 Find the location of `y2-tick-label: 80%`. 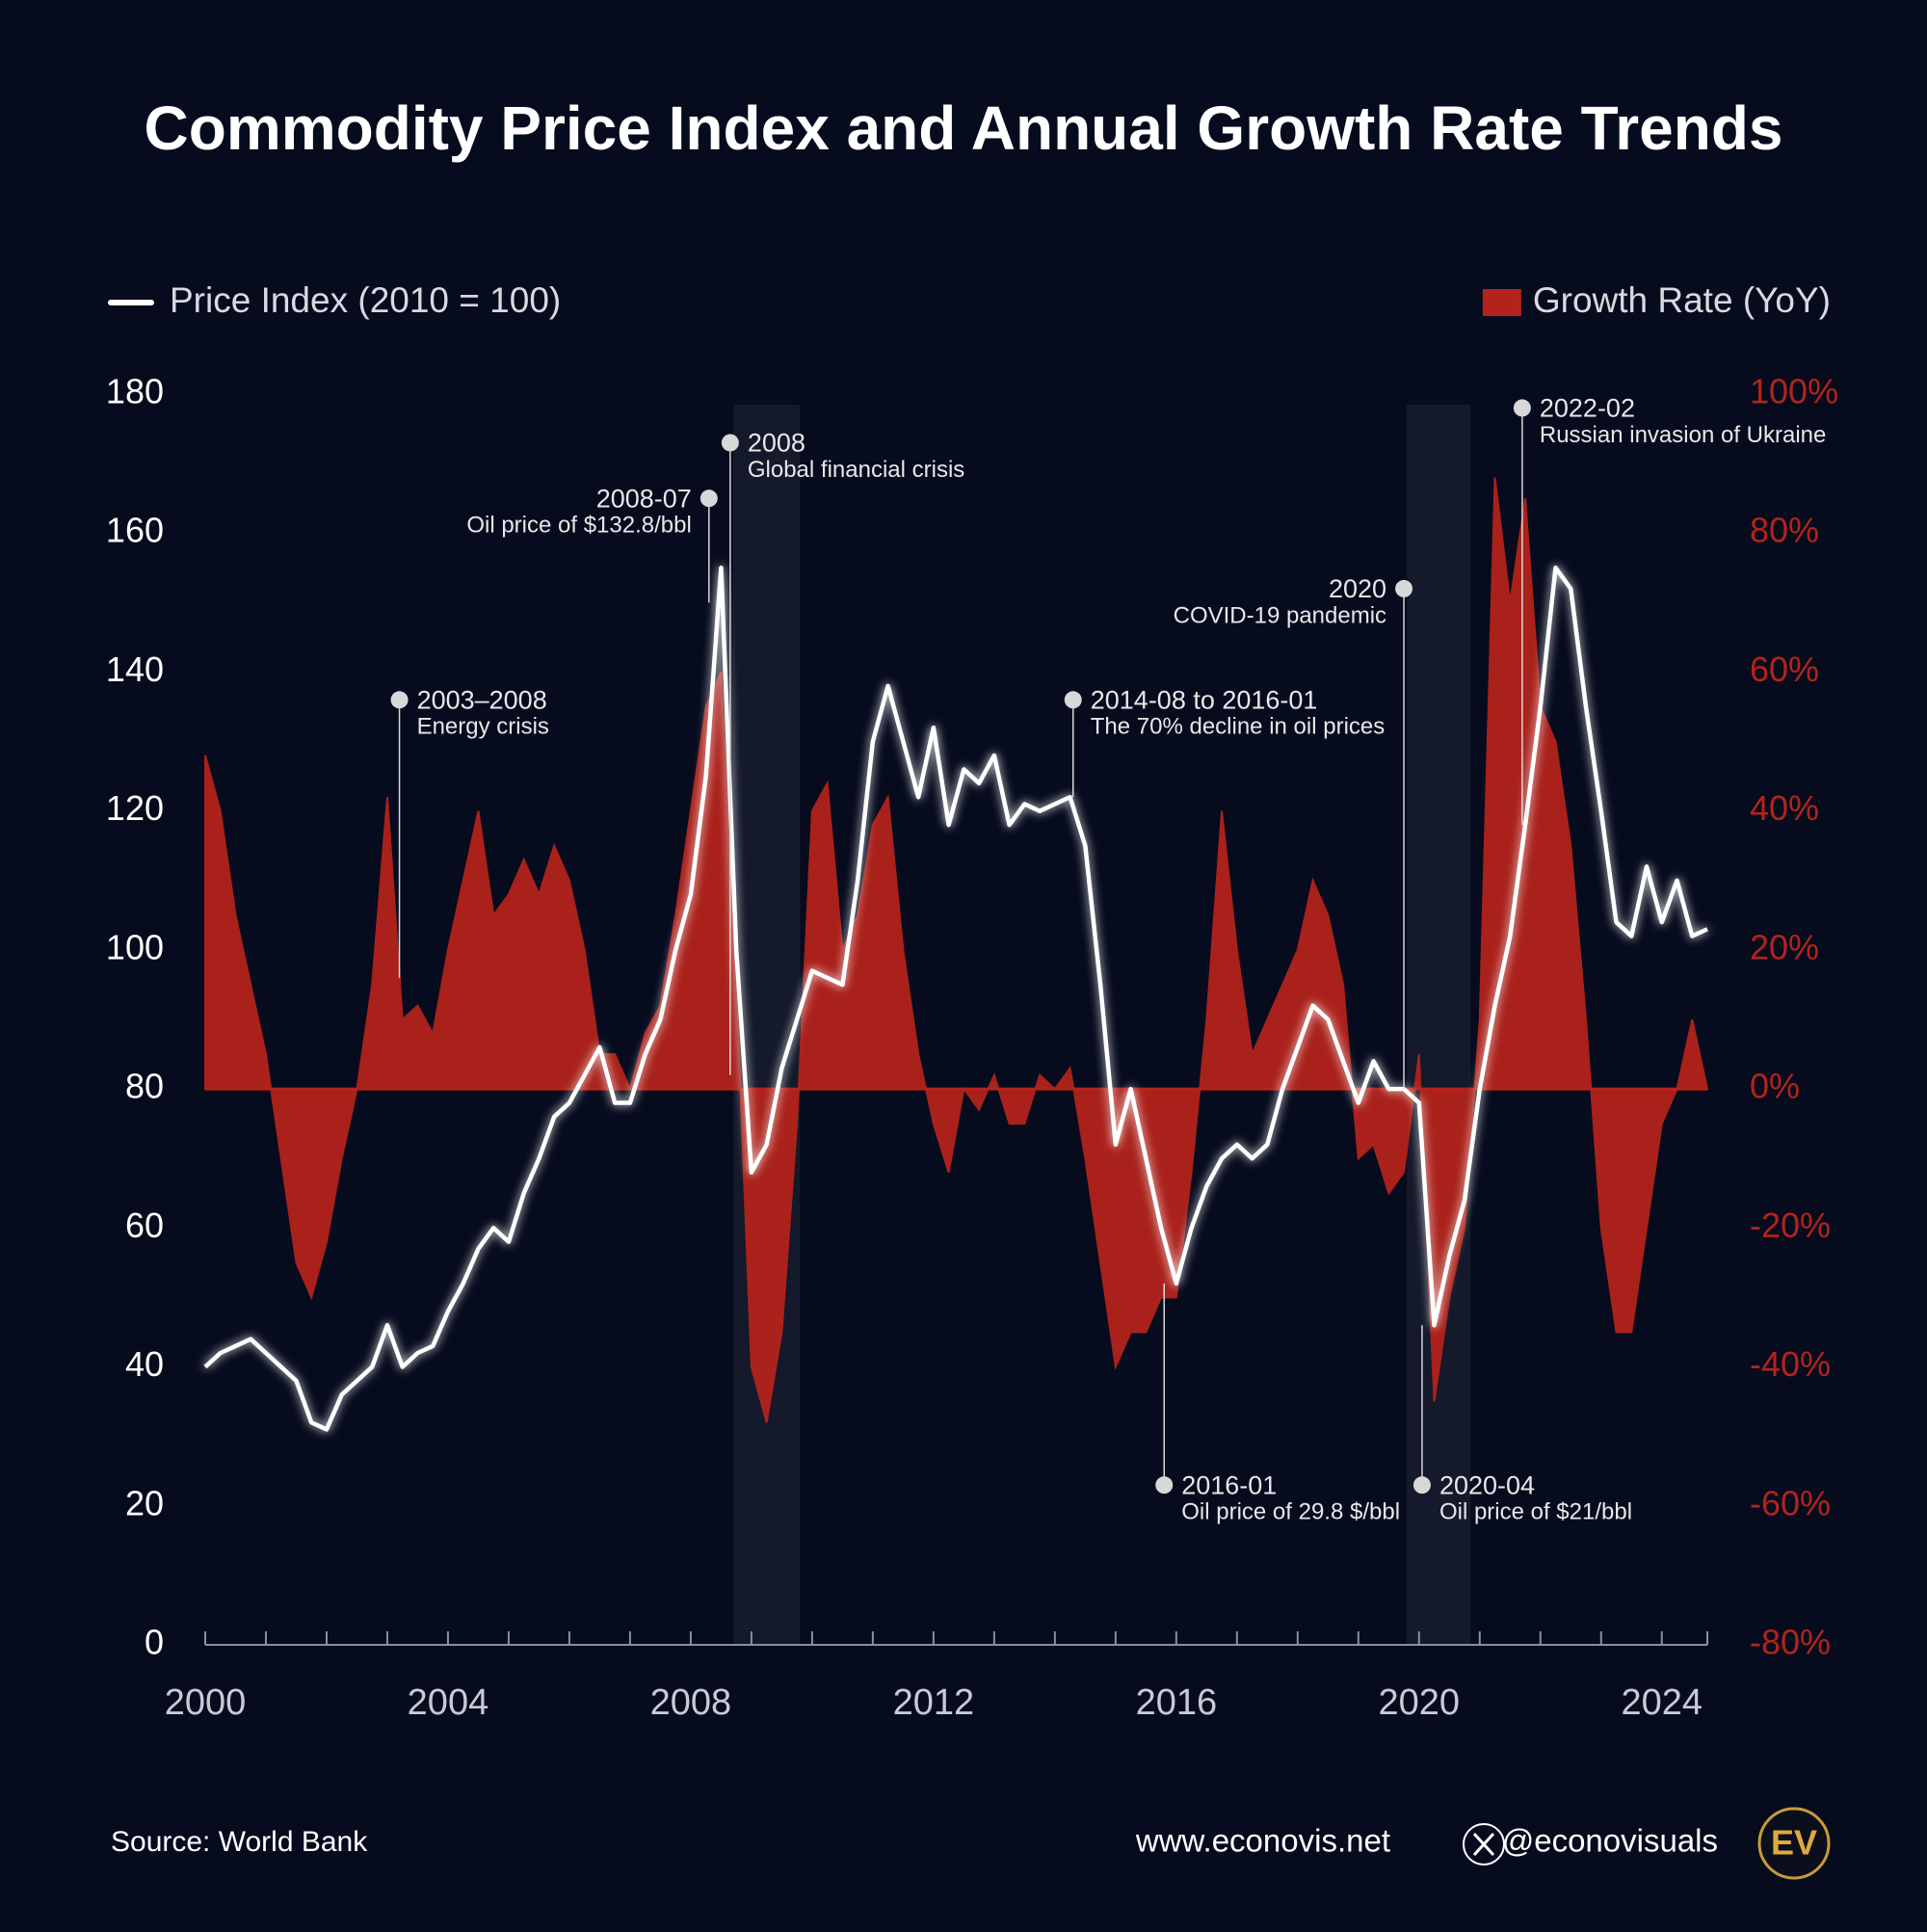

y2-tick-label: 80% is located at coordinates (1784, 530).